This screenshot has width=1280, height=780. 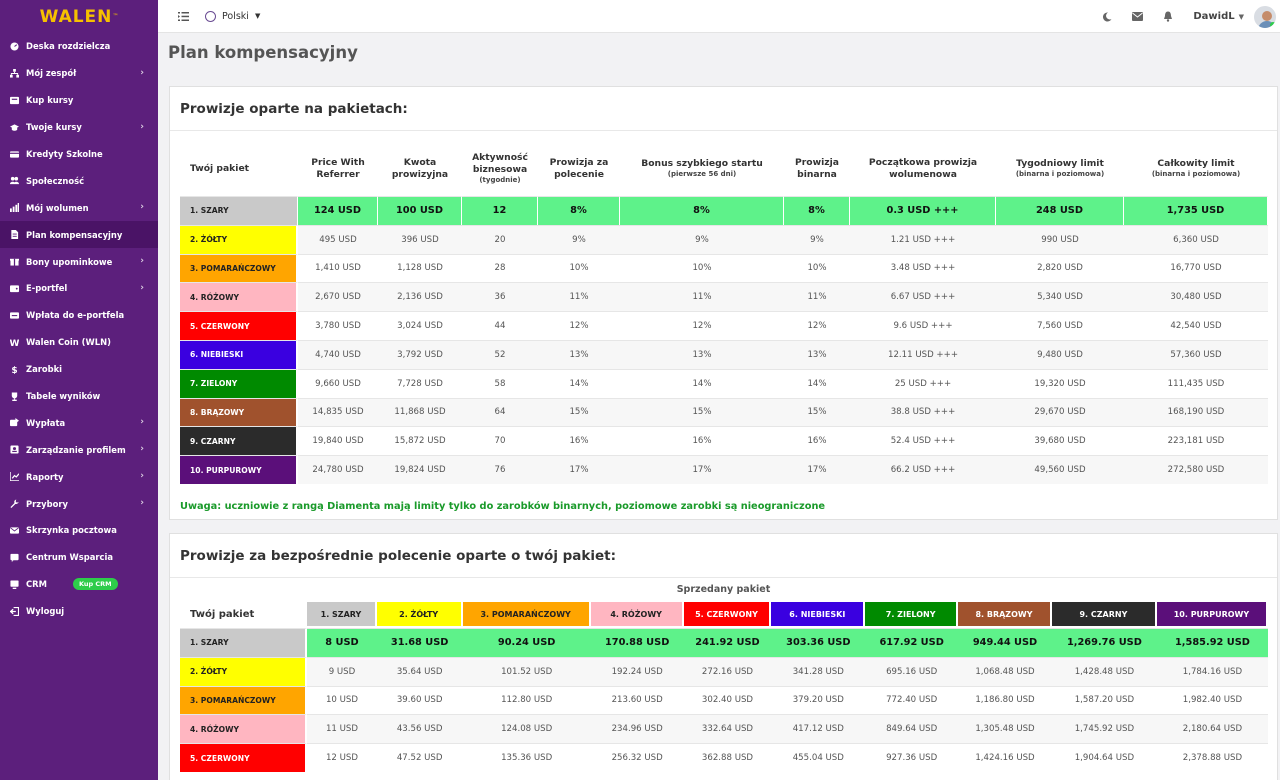 What do you see at coordinates (239, 469) in the screenshot?
I see `package-badge: 10. PURPUROWY` at bounding box center [239, 469].